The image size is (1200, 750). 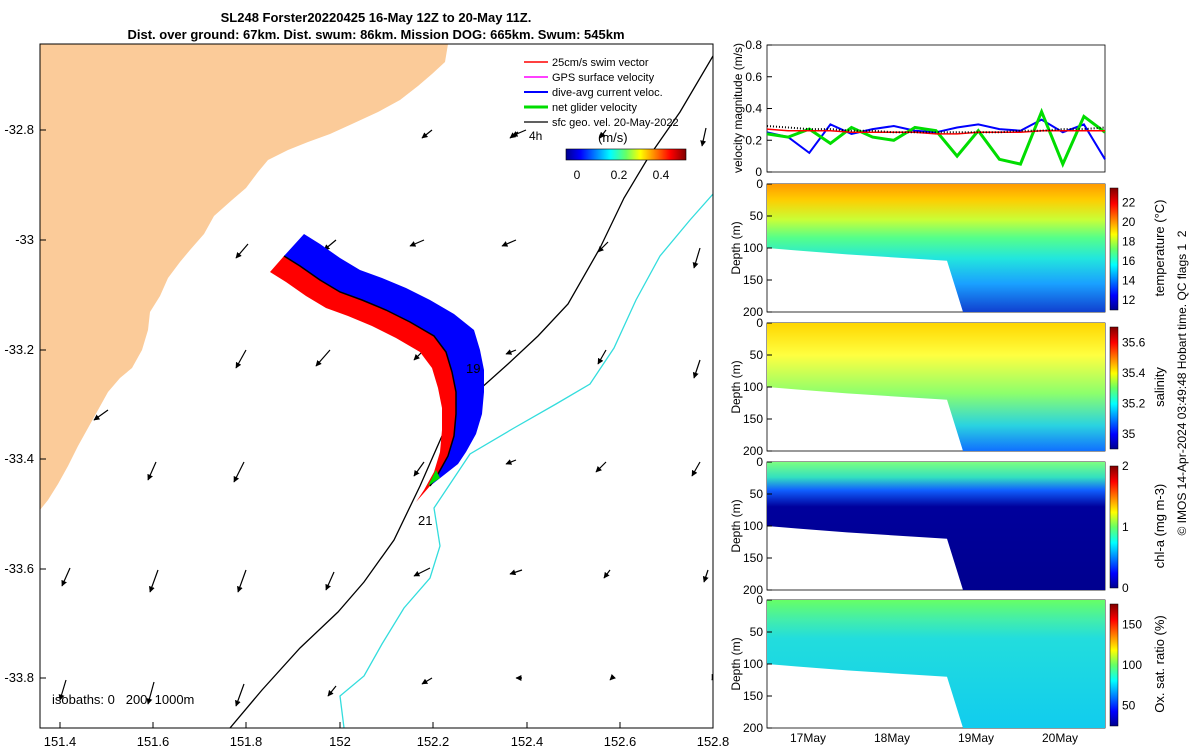 What do you see at coordinates (1129, 434) in the screenshot?
I see `section-colorbar-ticklabel: 35` at bounding box center [1129, 434].